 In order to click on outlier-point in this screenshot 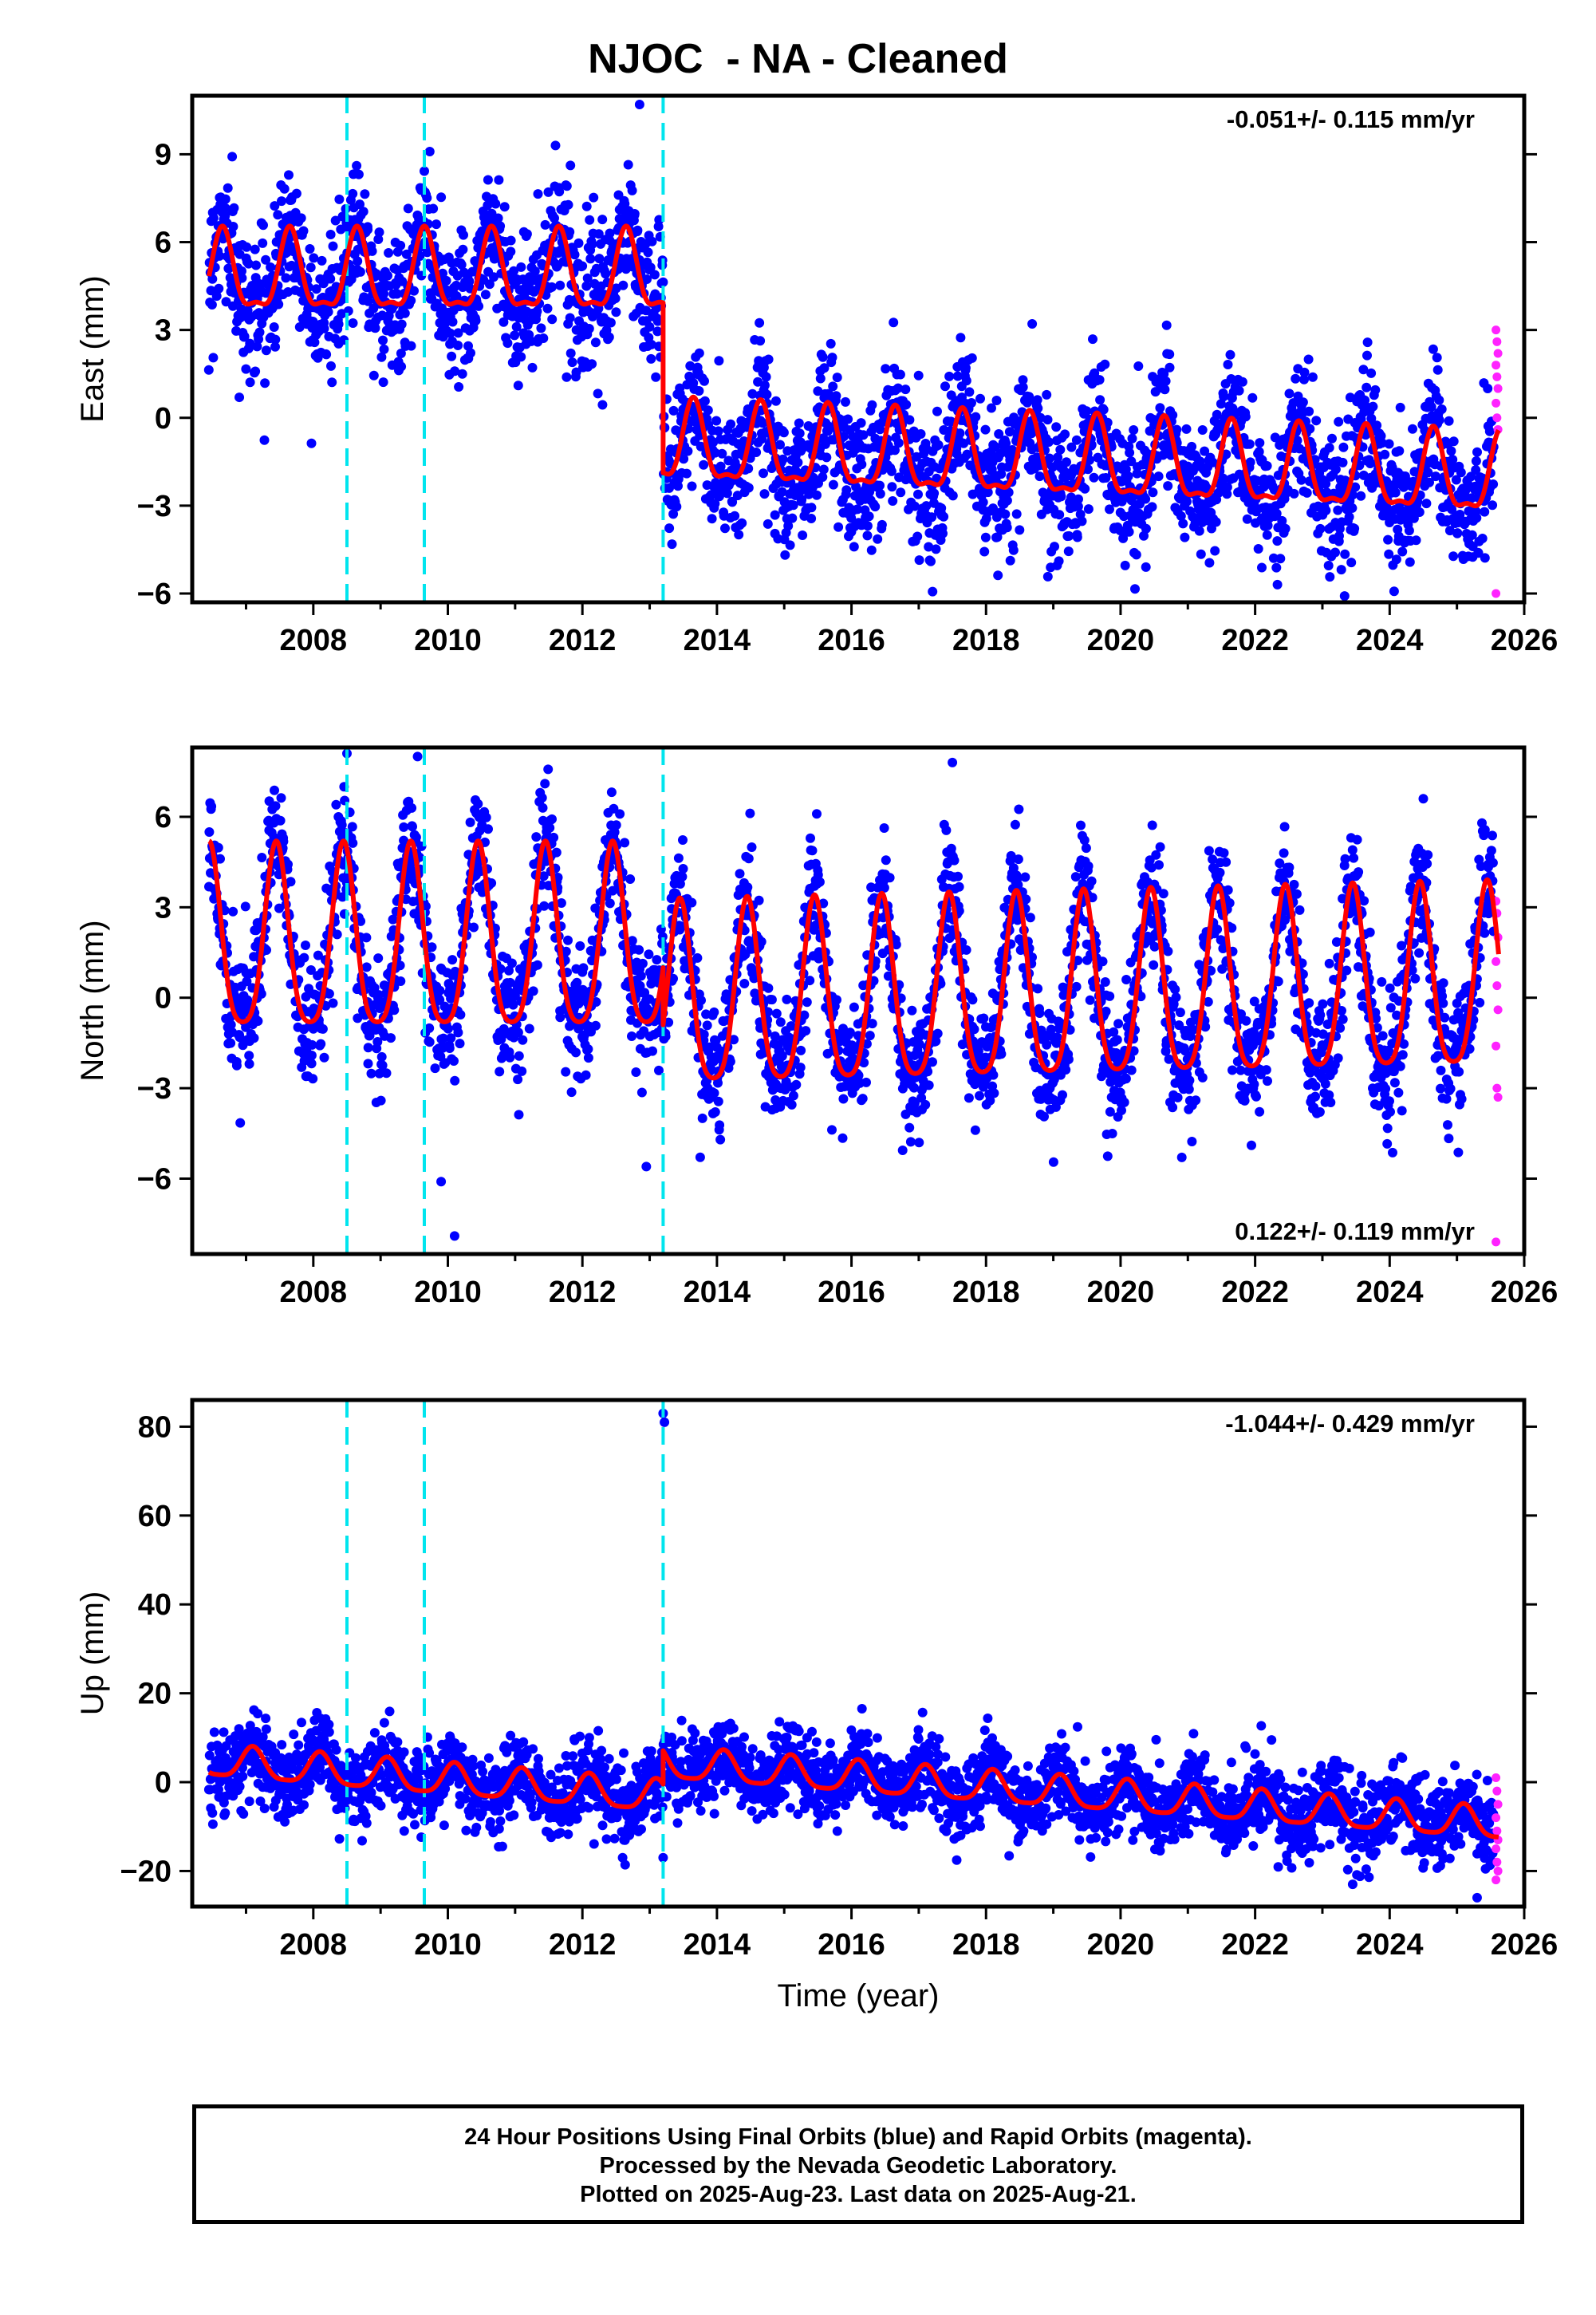, I will do `click(239, 397)`.